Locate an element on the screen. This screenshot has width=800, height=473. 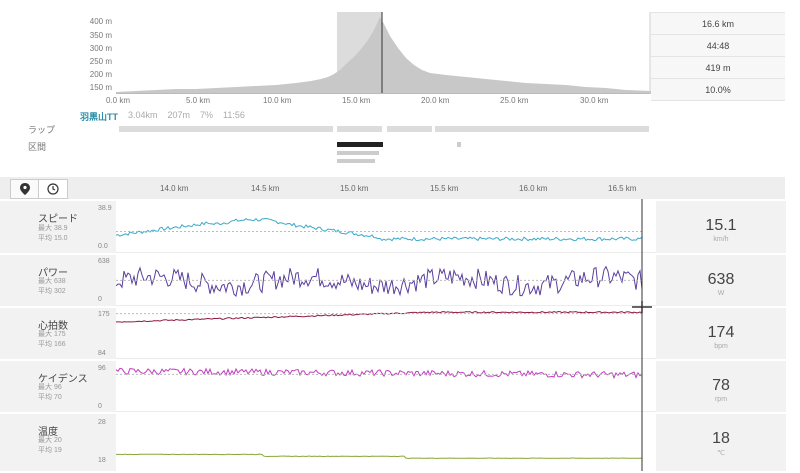
metric-avg: 平均 302 is located at coordinates (52, 291).